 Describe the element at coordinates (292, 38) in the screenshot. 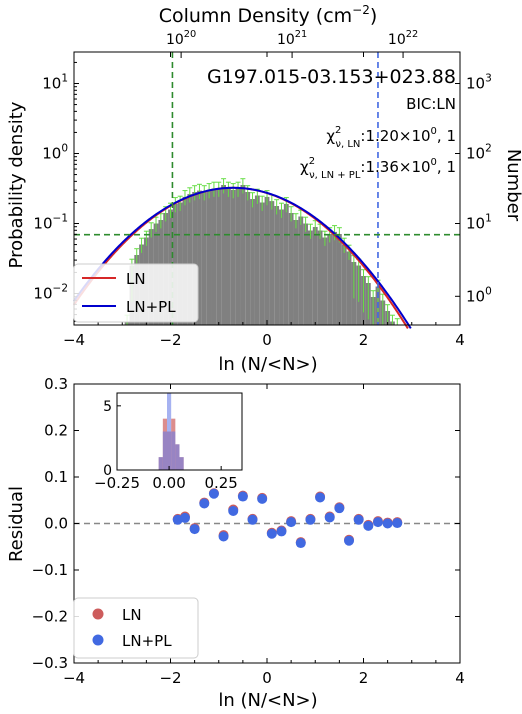

I see `top-tick-label: 1021` at that location.